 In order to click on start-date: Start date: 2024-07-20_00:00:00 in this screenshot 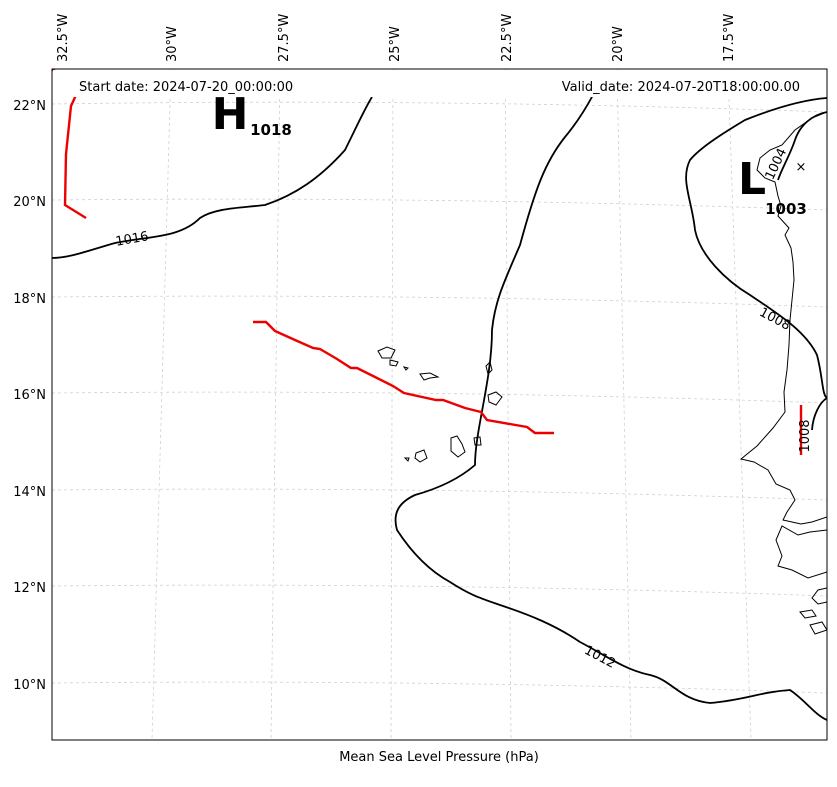, I will do `click(186, 87)`.